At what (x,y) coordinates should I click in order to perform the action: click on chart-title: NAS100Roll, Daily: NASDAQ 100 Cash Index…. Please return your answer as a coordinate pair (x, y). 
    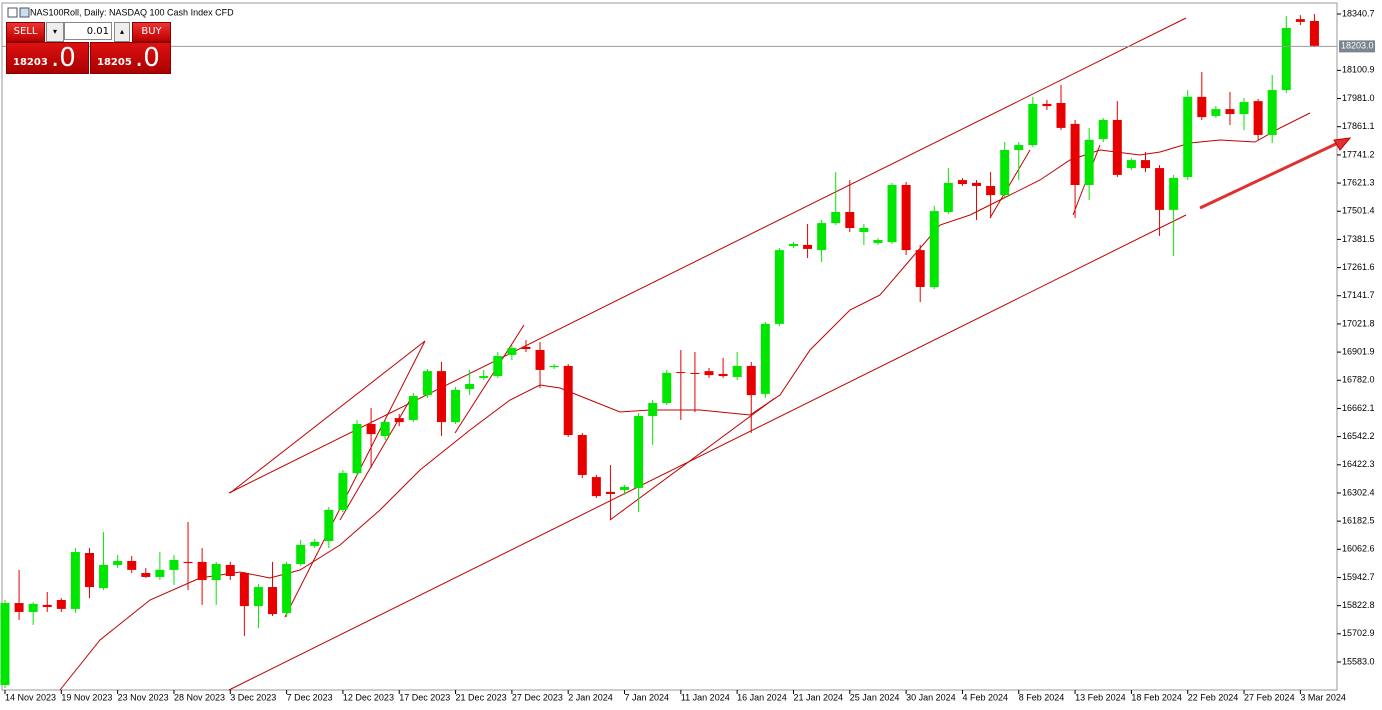
    Looking at the image, I should click on (132, 12).